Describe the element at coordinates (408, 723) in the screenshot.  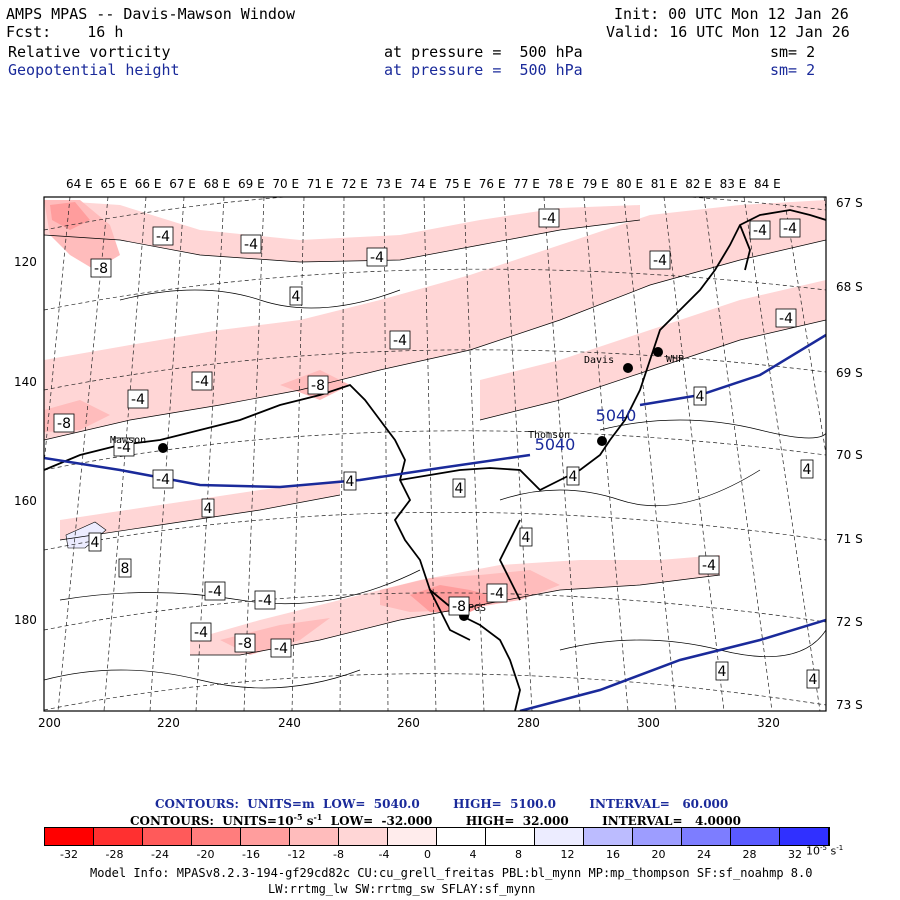
I see `x-tick-label: 260` at that location.